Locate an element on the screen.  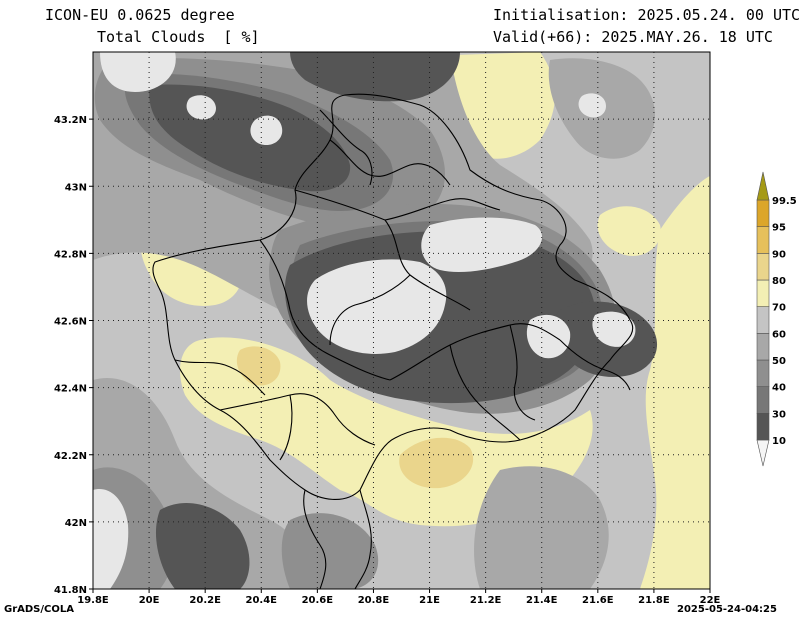
lon-tick-label: 21E is located at coordinates (429, 600).